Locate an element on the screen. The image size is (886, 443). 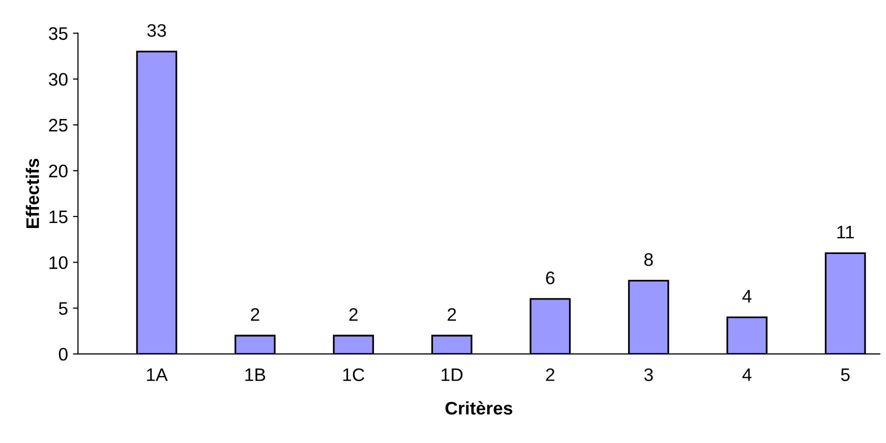
x-tick-label: 3 is located at coordinates (648, 375).